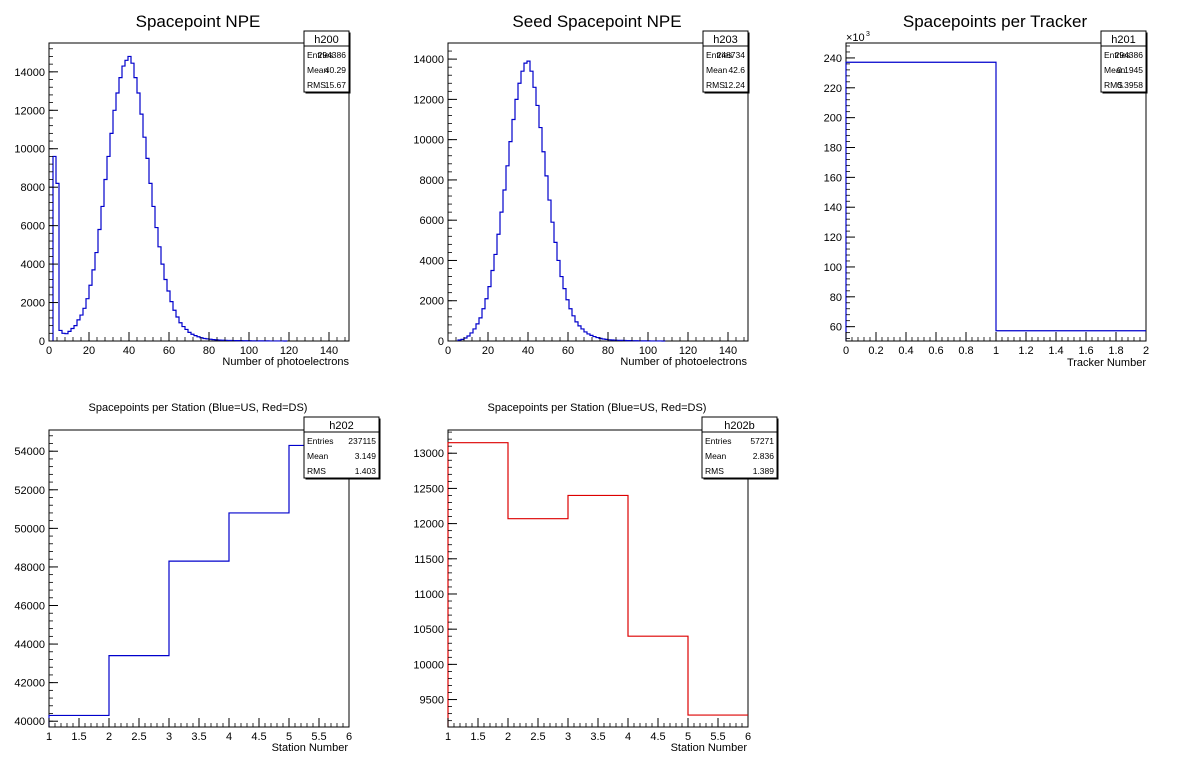 The image size is (1196, 772). What do you see at coordinates (833, 119) in the screenshot?
I see `y-tick-label: 200` at bounding box center [833, 119].